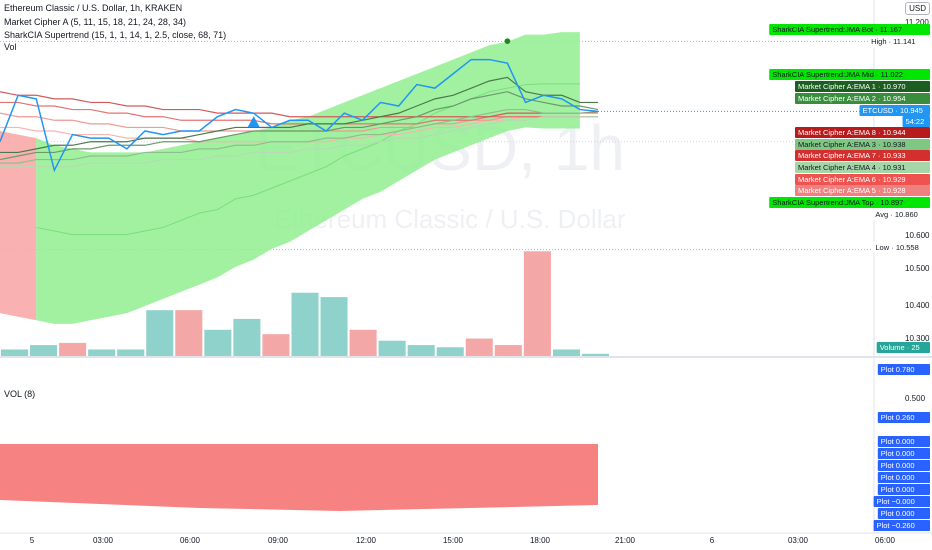 Image resolution: width=932 pixels, height=550 pixels. I want to click on price-tag-label: Market Cipher A:EMA 8 · 10.944, so click(852, 132).